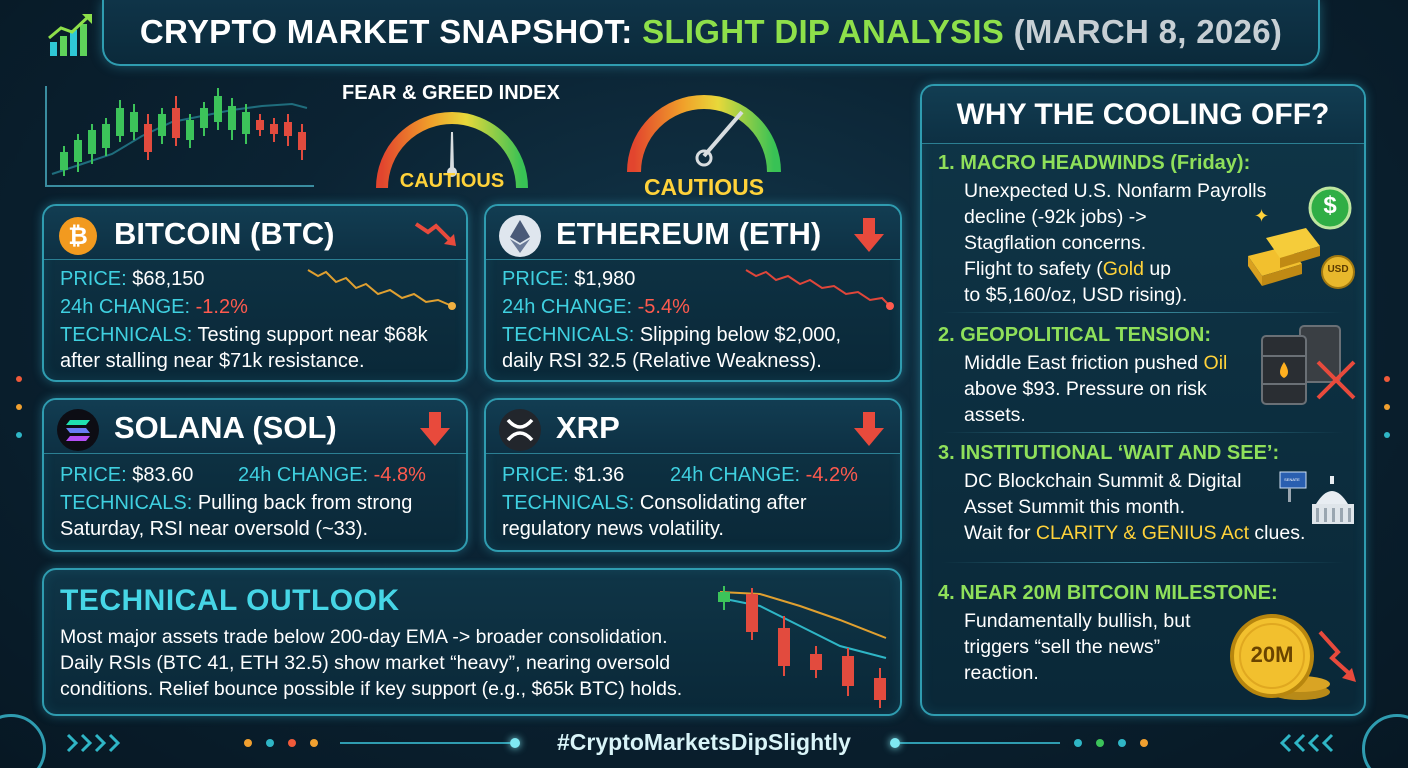 The width and height of the screenshot is (1408, 768). What do you see at coordinates (1143, 114) in the screenshot?
I see `why-title: WHY THE COOLING OFF?` at bounding box center [1143, 114].